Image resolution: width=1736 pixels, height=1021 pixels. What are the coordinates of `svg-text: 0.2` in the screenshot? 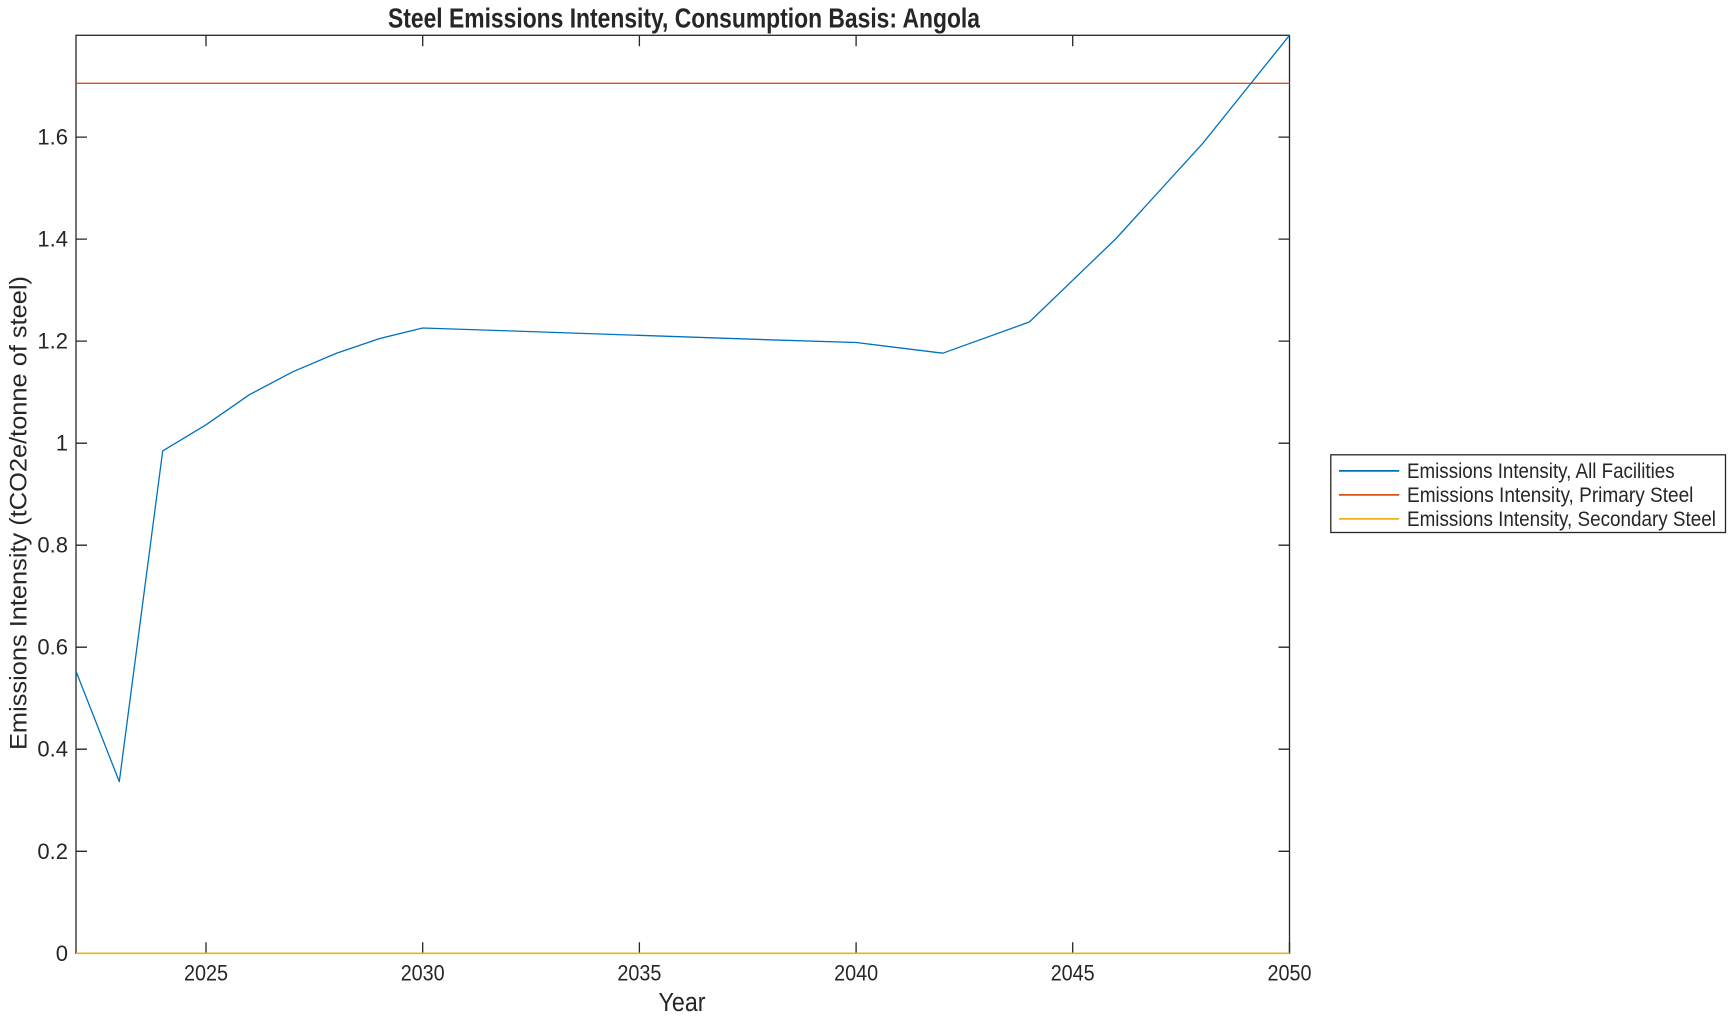 It's located at (52, 851).